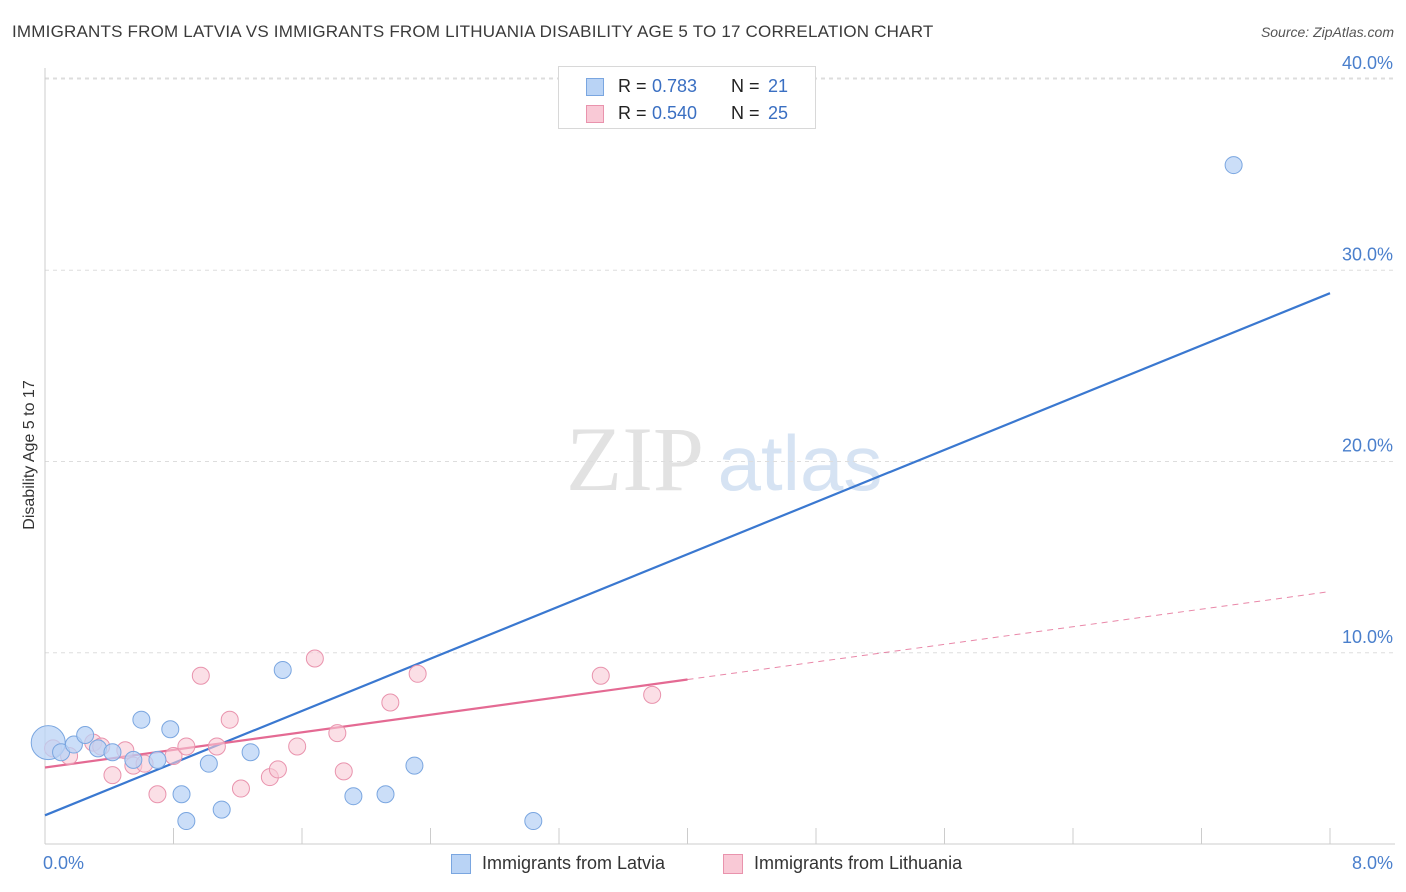 Image resolution: width=1406 pixels, height=892 pixels. What do you see at coordinates (1327, 32) in the screenshot?
I see `source-label: Source: ZipAtlas.com` at bounding box center [1327, 32].